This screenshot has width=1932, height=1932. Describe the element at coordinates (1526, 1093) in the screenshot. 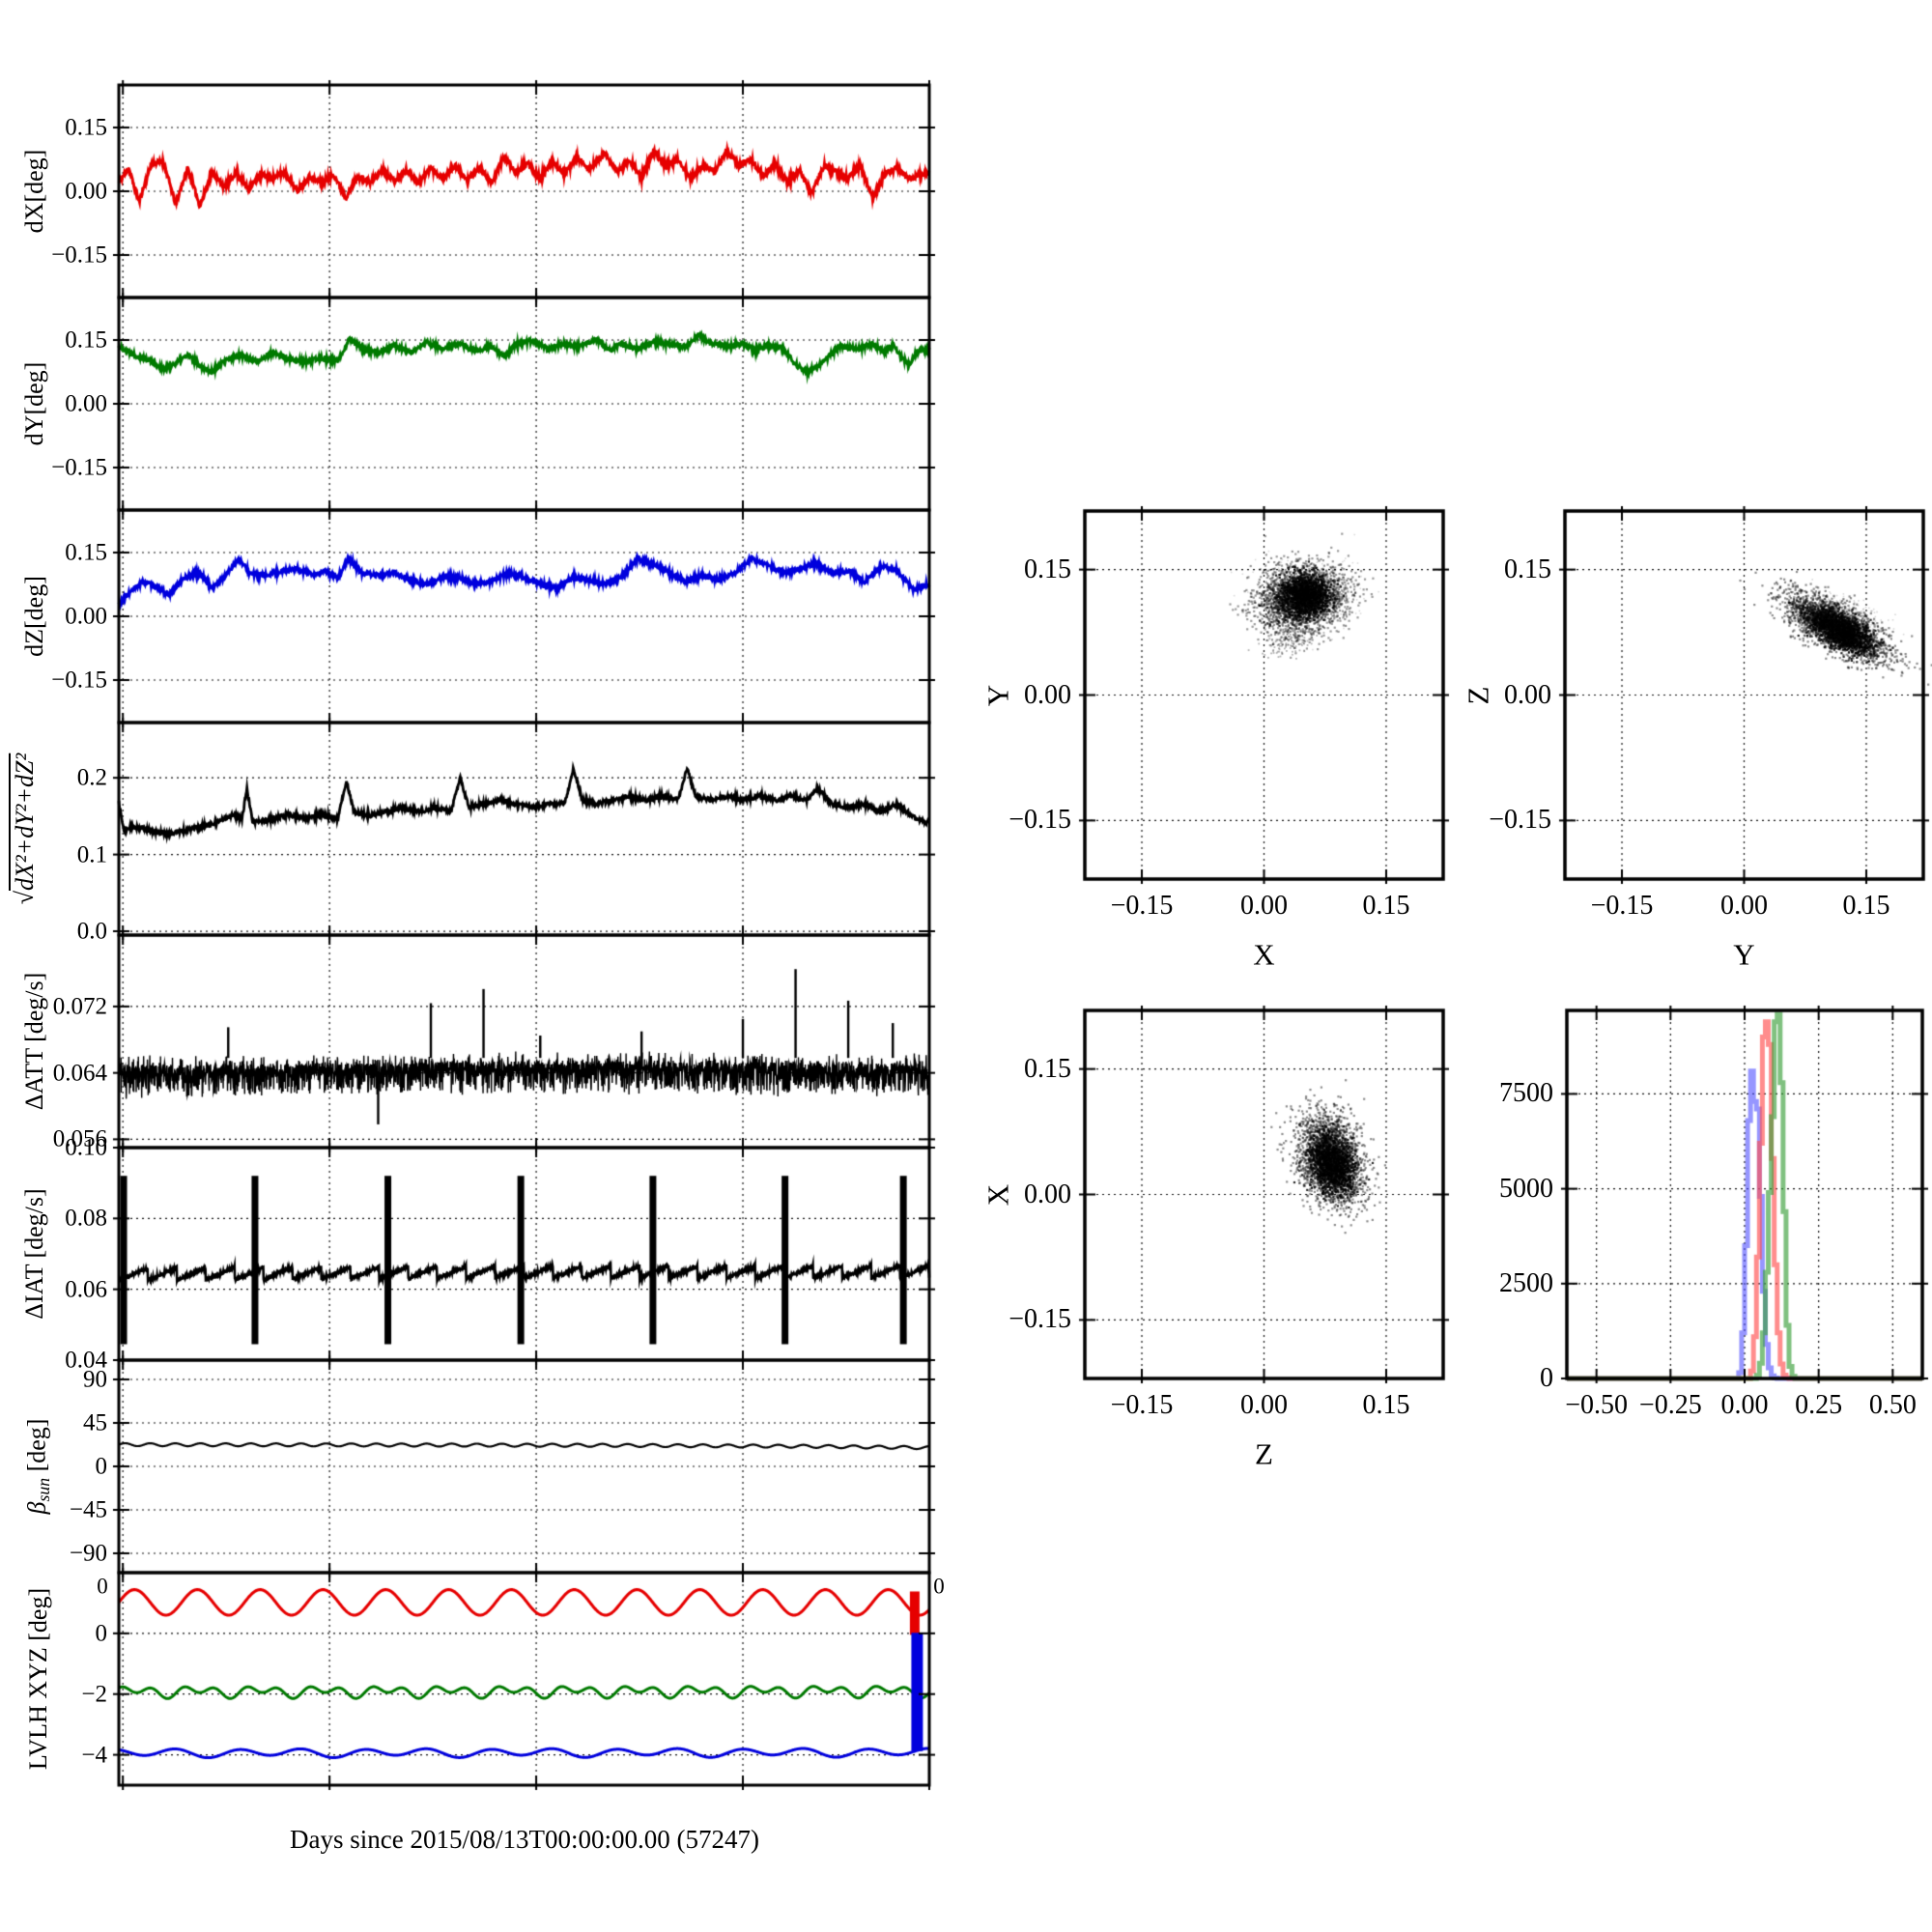

I see `y-tick-label-histogram: 7500` at that location.